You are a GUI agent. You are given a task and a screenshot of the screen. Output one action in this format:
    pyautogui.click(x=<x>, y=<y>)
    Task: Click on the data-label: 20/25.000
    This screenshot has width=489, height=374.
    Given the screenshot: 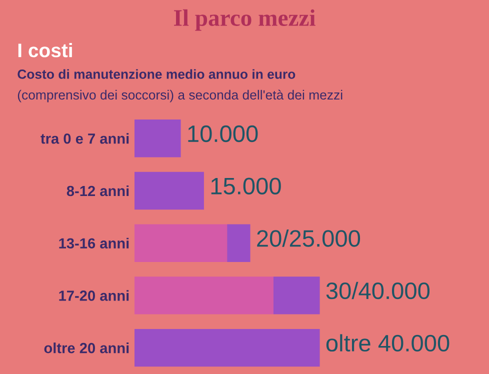 What is the action you would take?
    pyautogui.click(x=308, y=238)
    